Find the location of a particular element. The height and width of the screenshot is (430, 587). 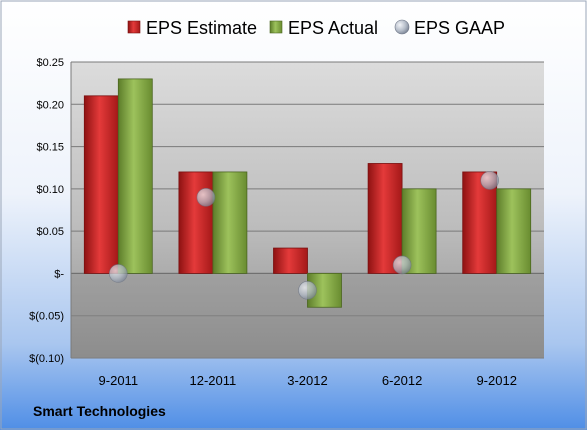

y-tick-label: $0.20 is located at coordinates (50, 105).